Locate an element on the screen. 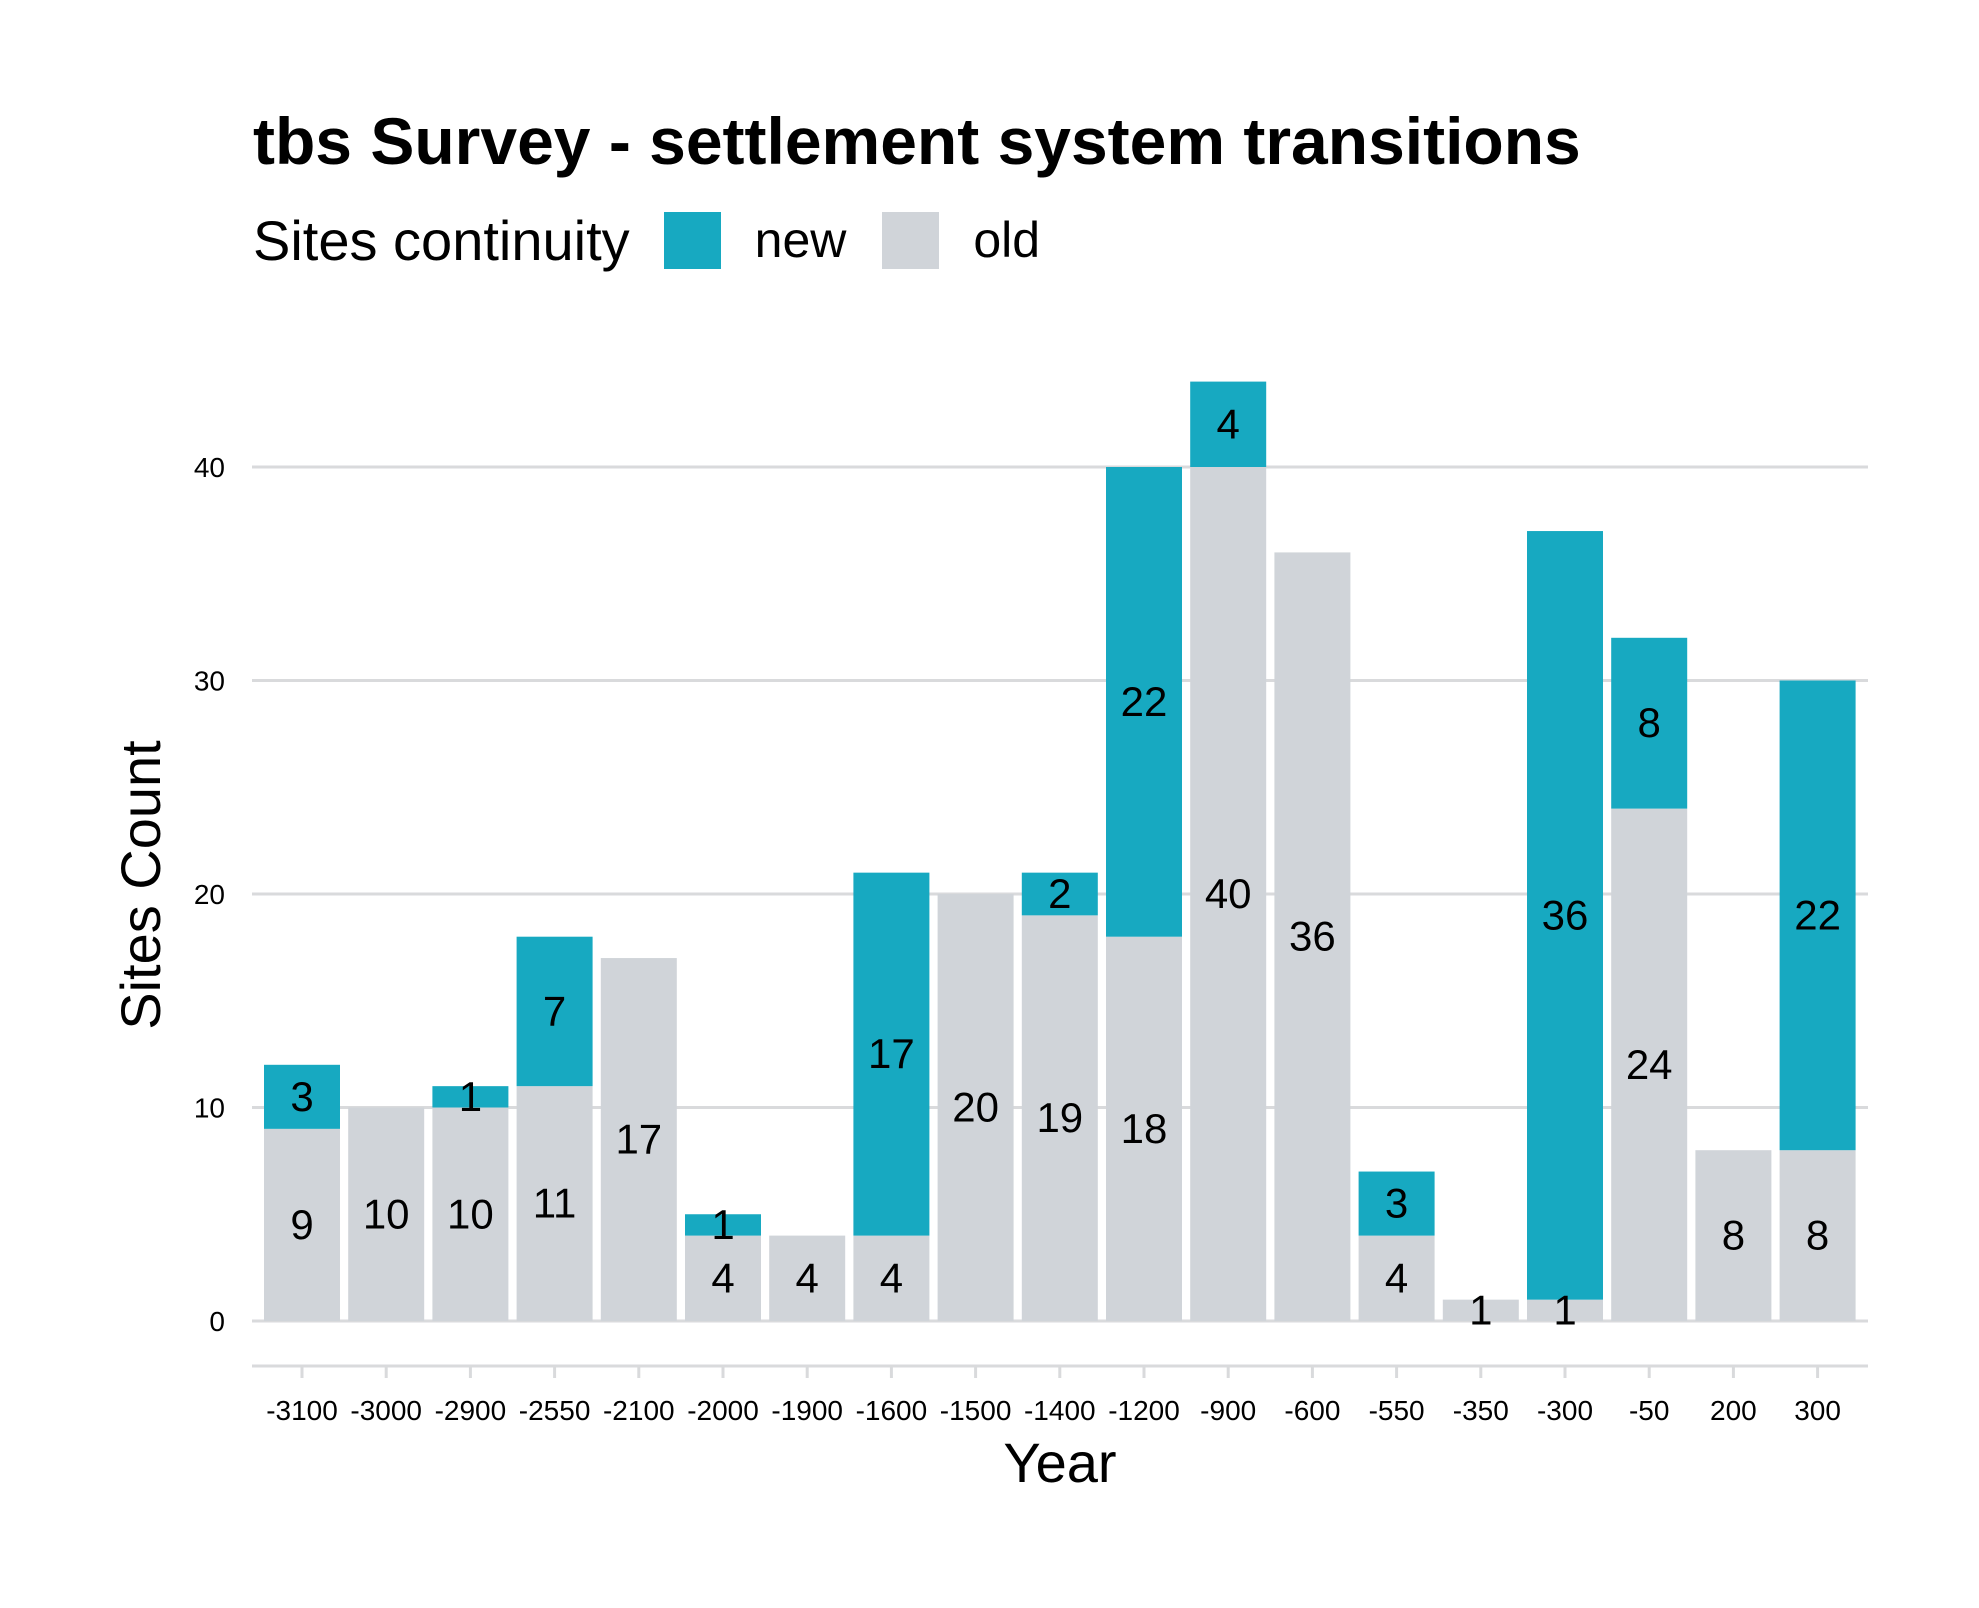 The width and height of the screenshot is (1979, 1608). x-tick-label: -2000 is located at coordinates (723, 1410).